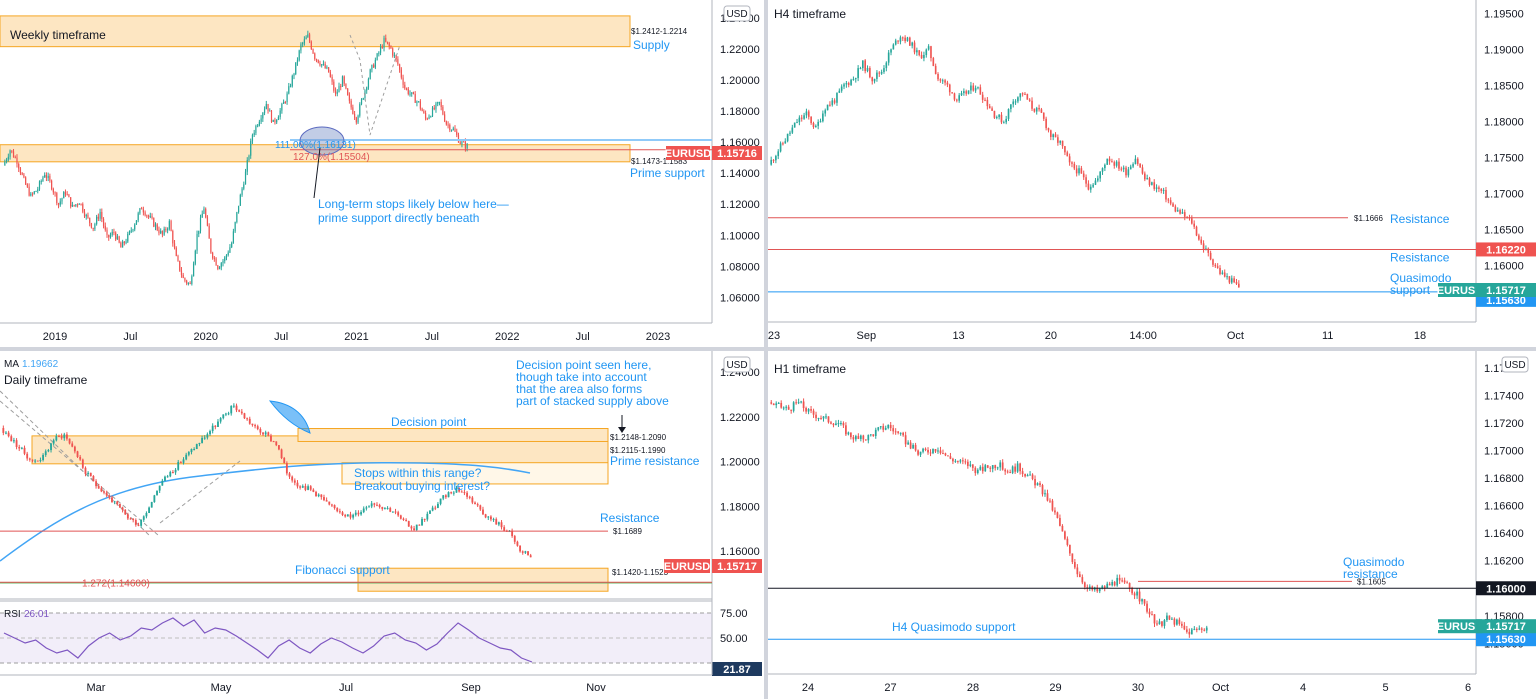 The image size is (1536, 699). Describe the element at coordinates (667, 173) in the screenshot. I see `weekly-prime-support-label: Prime support` at that location.